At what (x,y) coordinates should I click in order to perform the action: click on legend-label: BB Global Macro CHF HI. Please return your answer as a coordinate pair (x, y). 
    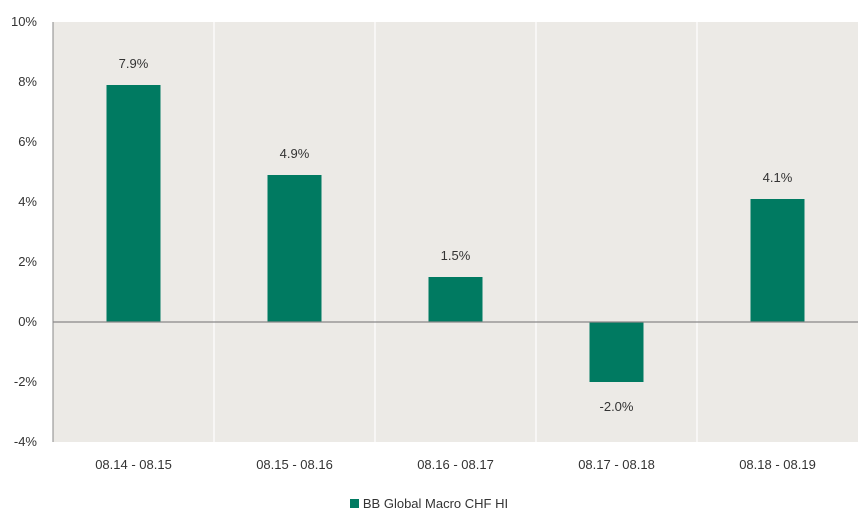
    Looking at the image, I should click on (435, 503).